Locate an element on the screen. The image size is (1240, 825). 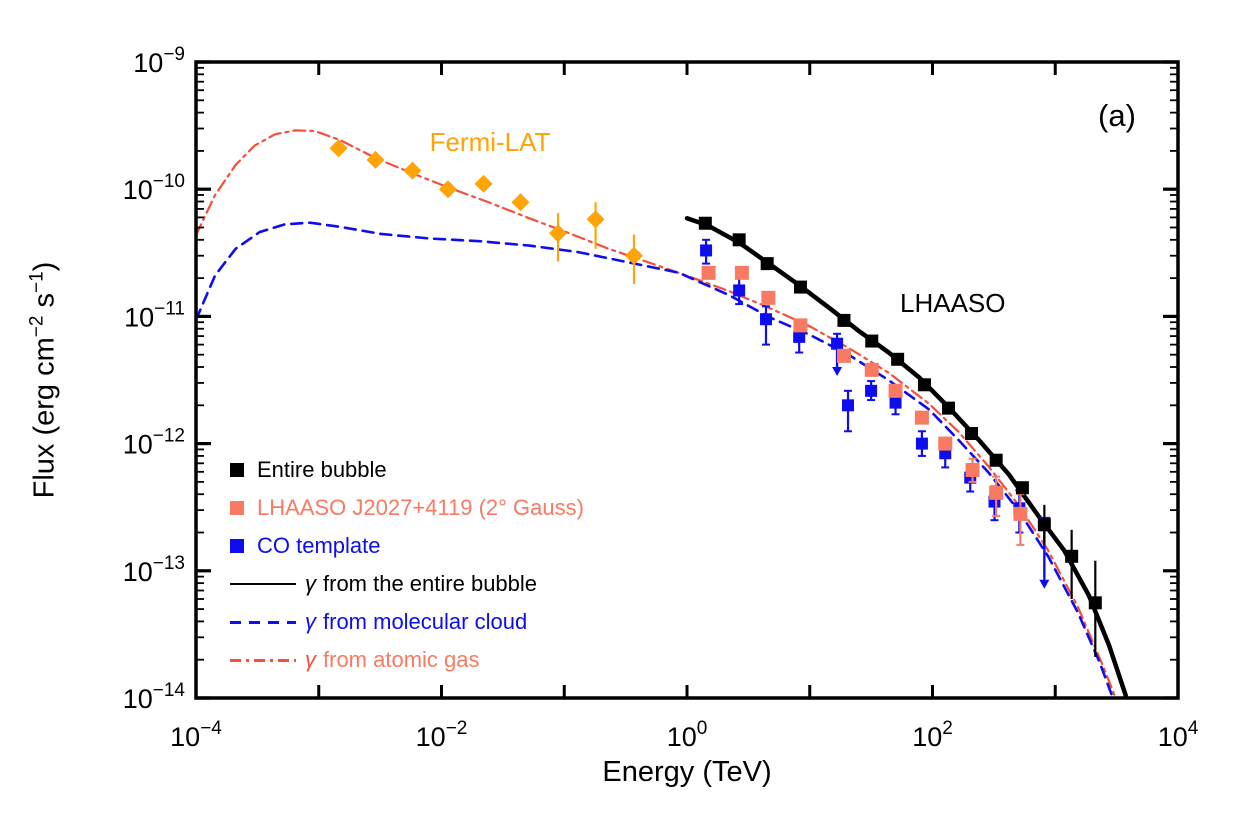
lhaaso-annotation: LHAASO is located at coordinates (953, 303).